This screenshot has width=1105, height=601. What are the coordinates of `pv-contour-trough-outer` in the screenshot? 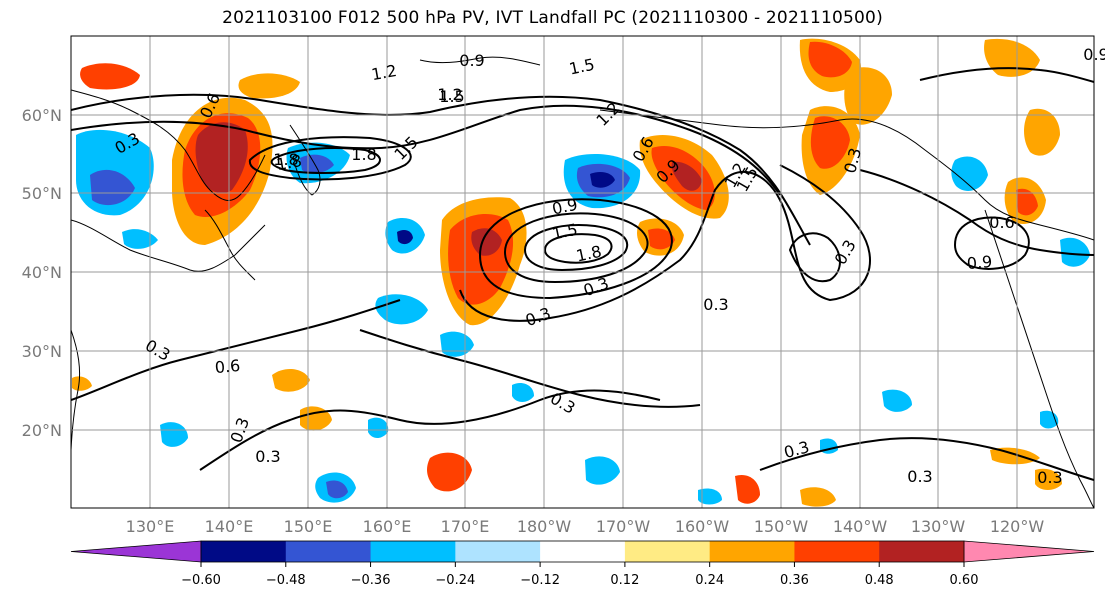 It's located at (665, 243).